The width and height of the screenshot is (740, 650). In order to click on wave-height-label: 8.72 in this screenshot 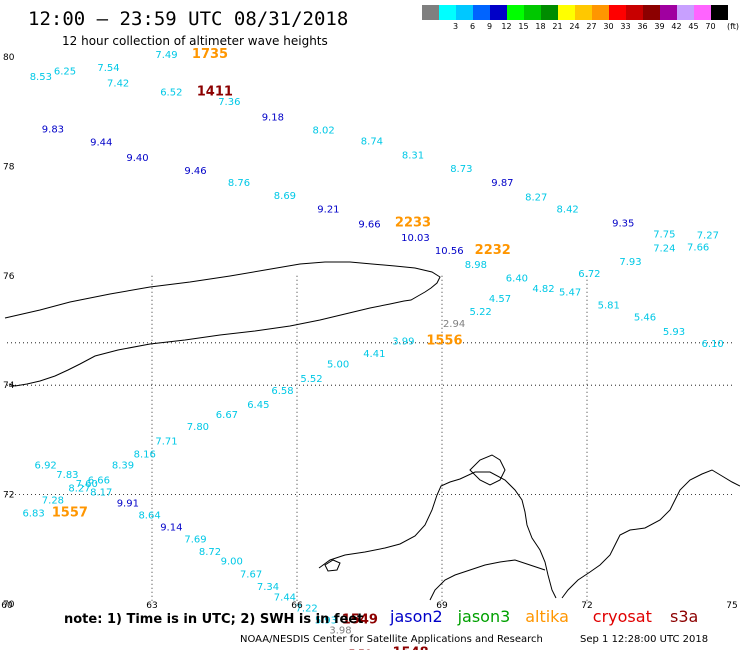, I will do `click(210, 552)`.